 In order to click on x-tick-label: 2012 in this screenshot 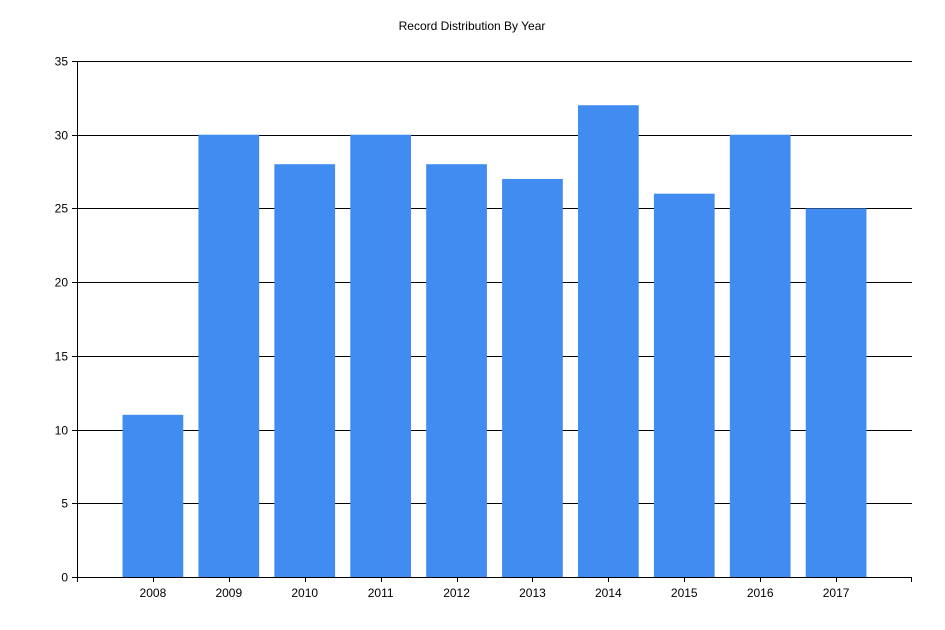, I will do `click(456, 593)`.